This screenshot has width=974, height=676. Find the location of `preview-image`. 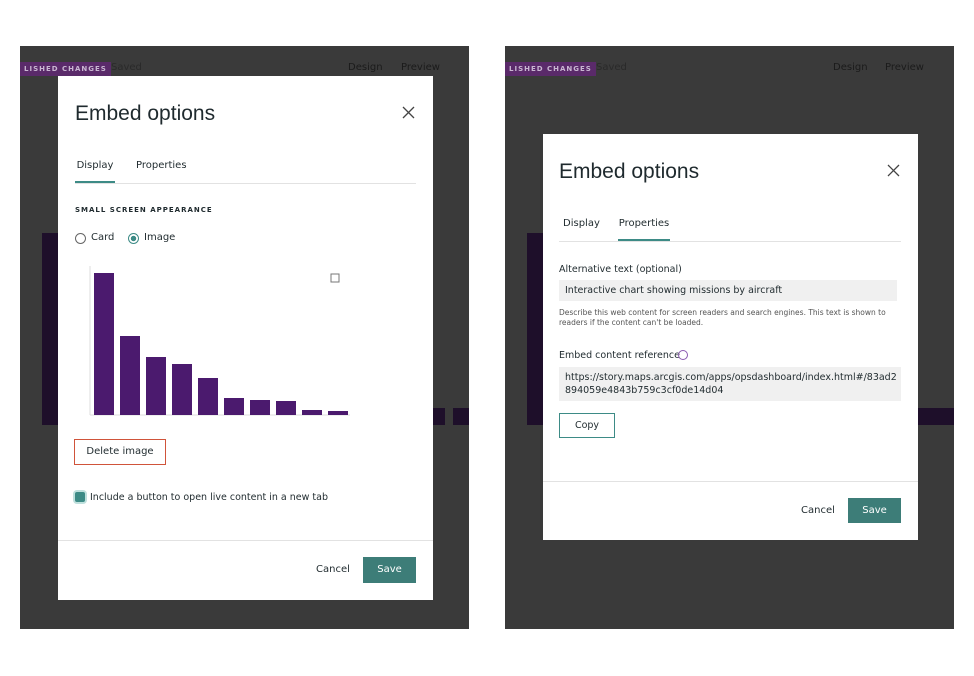

preview-image is located at coordinates (219, 341).